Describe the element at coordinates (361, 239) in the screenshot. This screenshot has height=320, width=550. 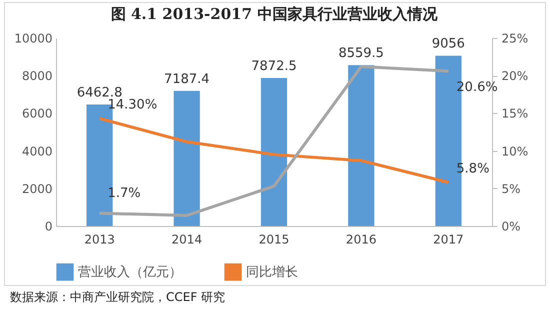
I see `x-tick-label: 2016` at that location.